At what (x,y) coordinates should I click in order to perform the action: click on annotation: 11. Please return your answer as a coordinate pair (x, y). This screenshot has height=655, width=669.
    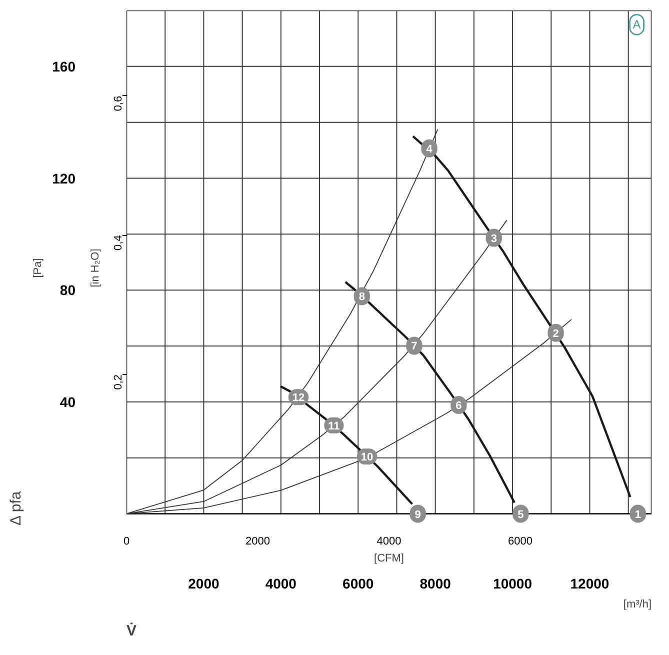
    Looking at the image, I should click on (334, 426).